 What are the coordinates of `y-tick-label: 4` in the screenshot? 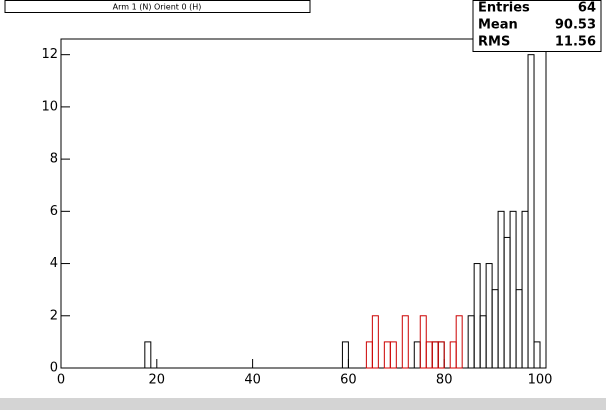 It's located at (54, 263).